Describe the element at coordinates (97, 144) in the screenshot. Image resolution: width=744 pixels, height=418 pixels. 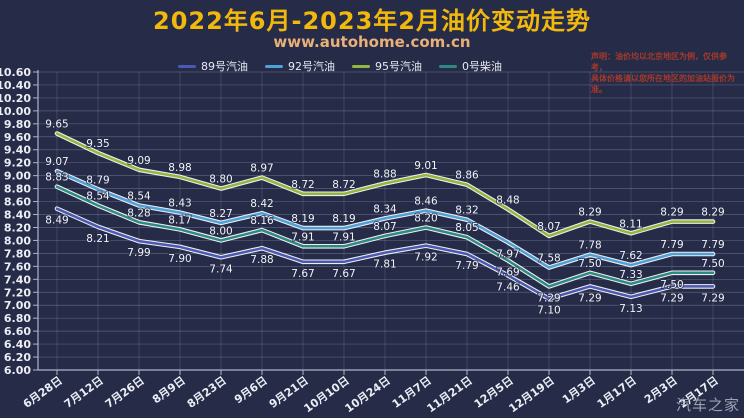
I see `data-label: 9.35` at that location.